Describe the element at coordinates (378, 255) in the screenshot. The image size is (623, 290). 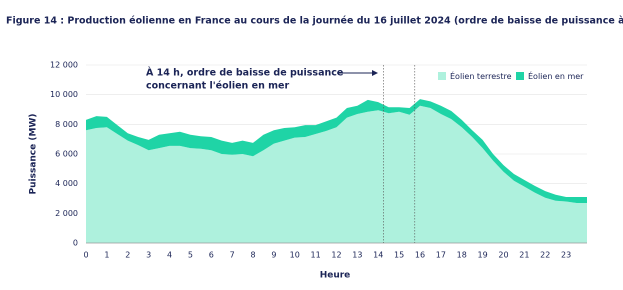
I see `x-tick-label: 14` at that location.